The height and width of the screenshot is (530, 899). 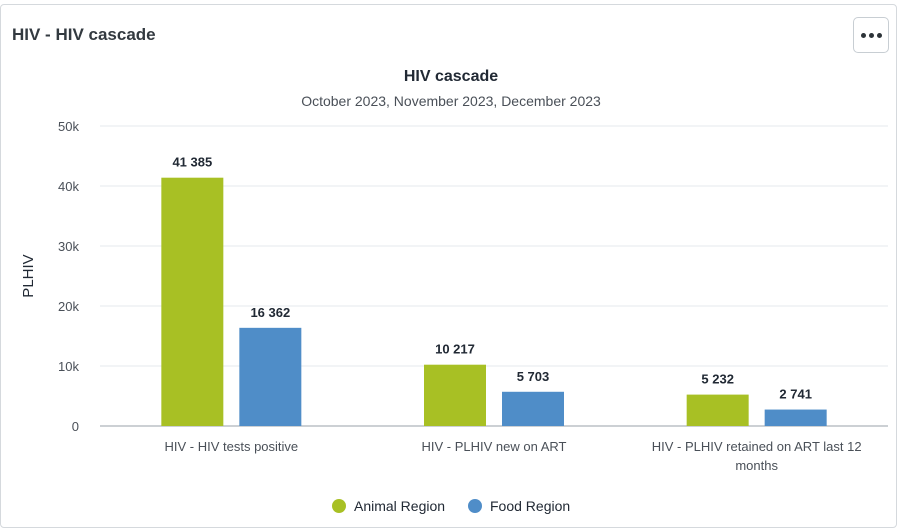 What do you see at coordinates (455, 349) in the screenshot?
I see `data-label: 10 217` at bounding box center [455, 349].